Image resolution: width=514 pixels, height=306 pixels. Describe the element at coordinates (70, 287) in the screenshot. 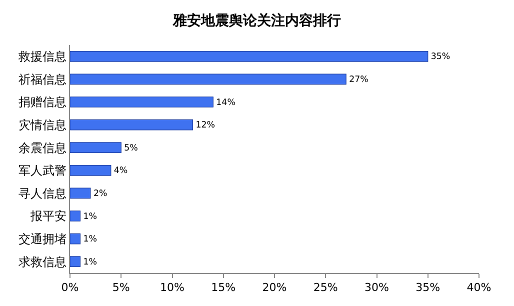

I see `x-tick-label: 0%` at that location.